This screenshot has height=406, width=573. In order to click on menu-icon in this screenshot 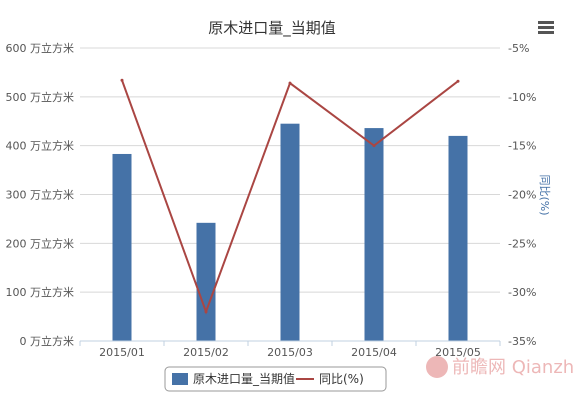, I will do `click(546, 27)`.